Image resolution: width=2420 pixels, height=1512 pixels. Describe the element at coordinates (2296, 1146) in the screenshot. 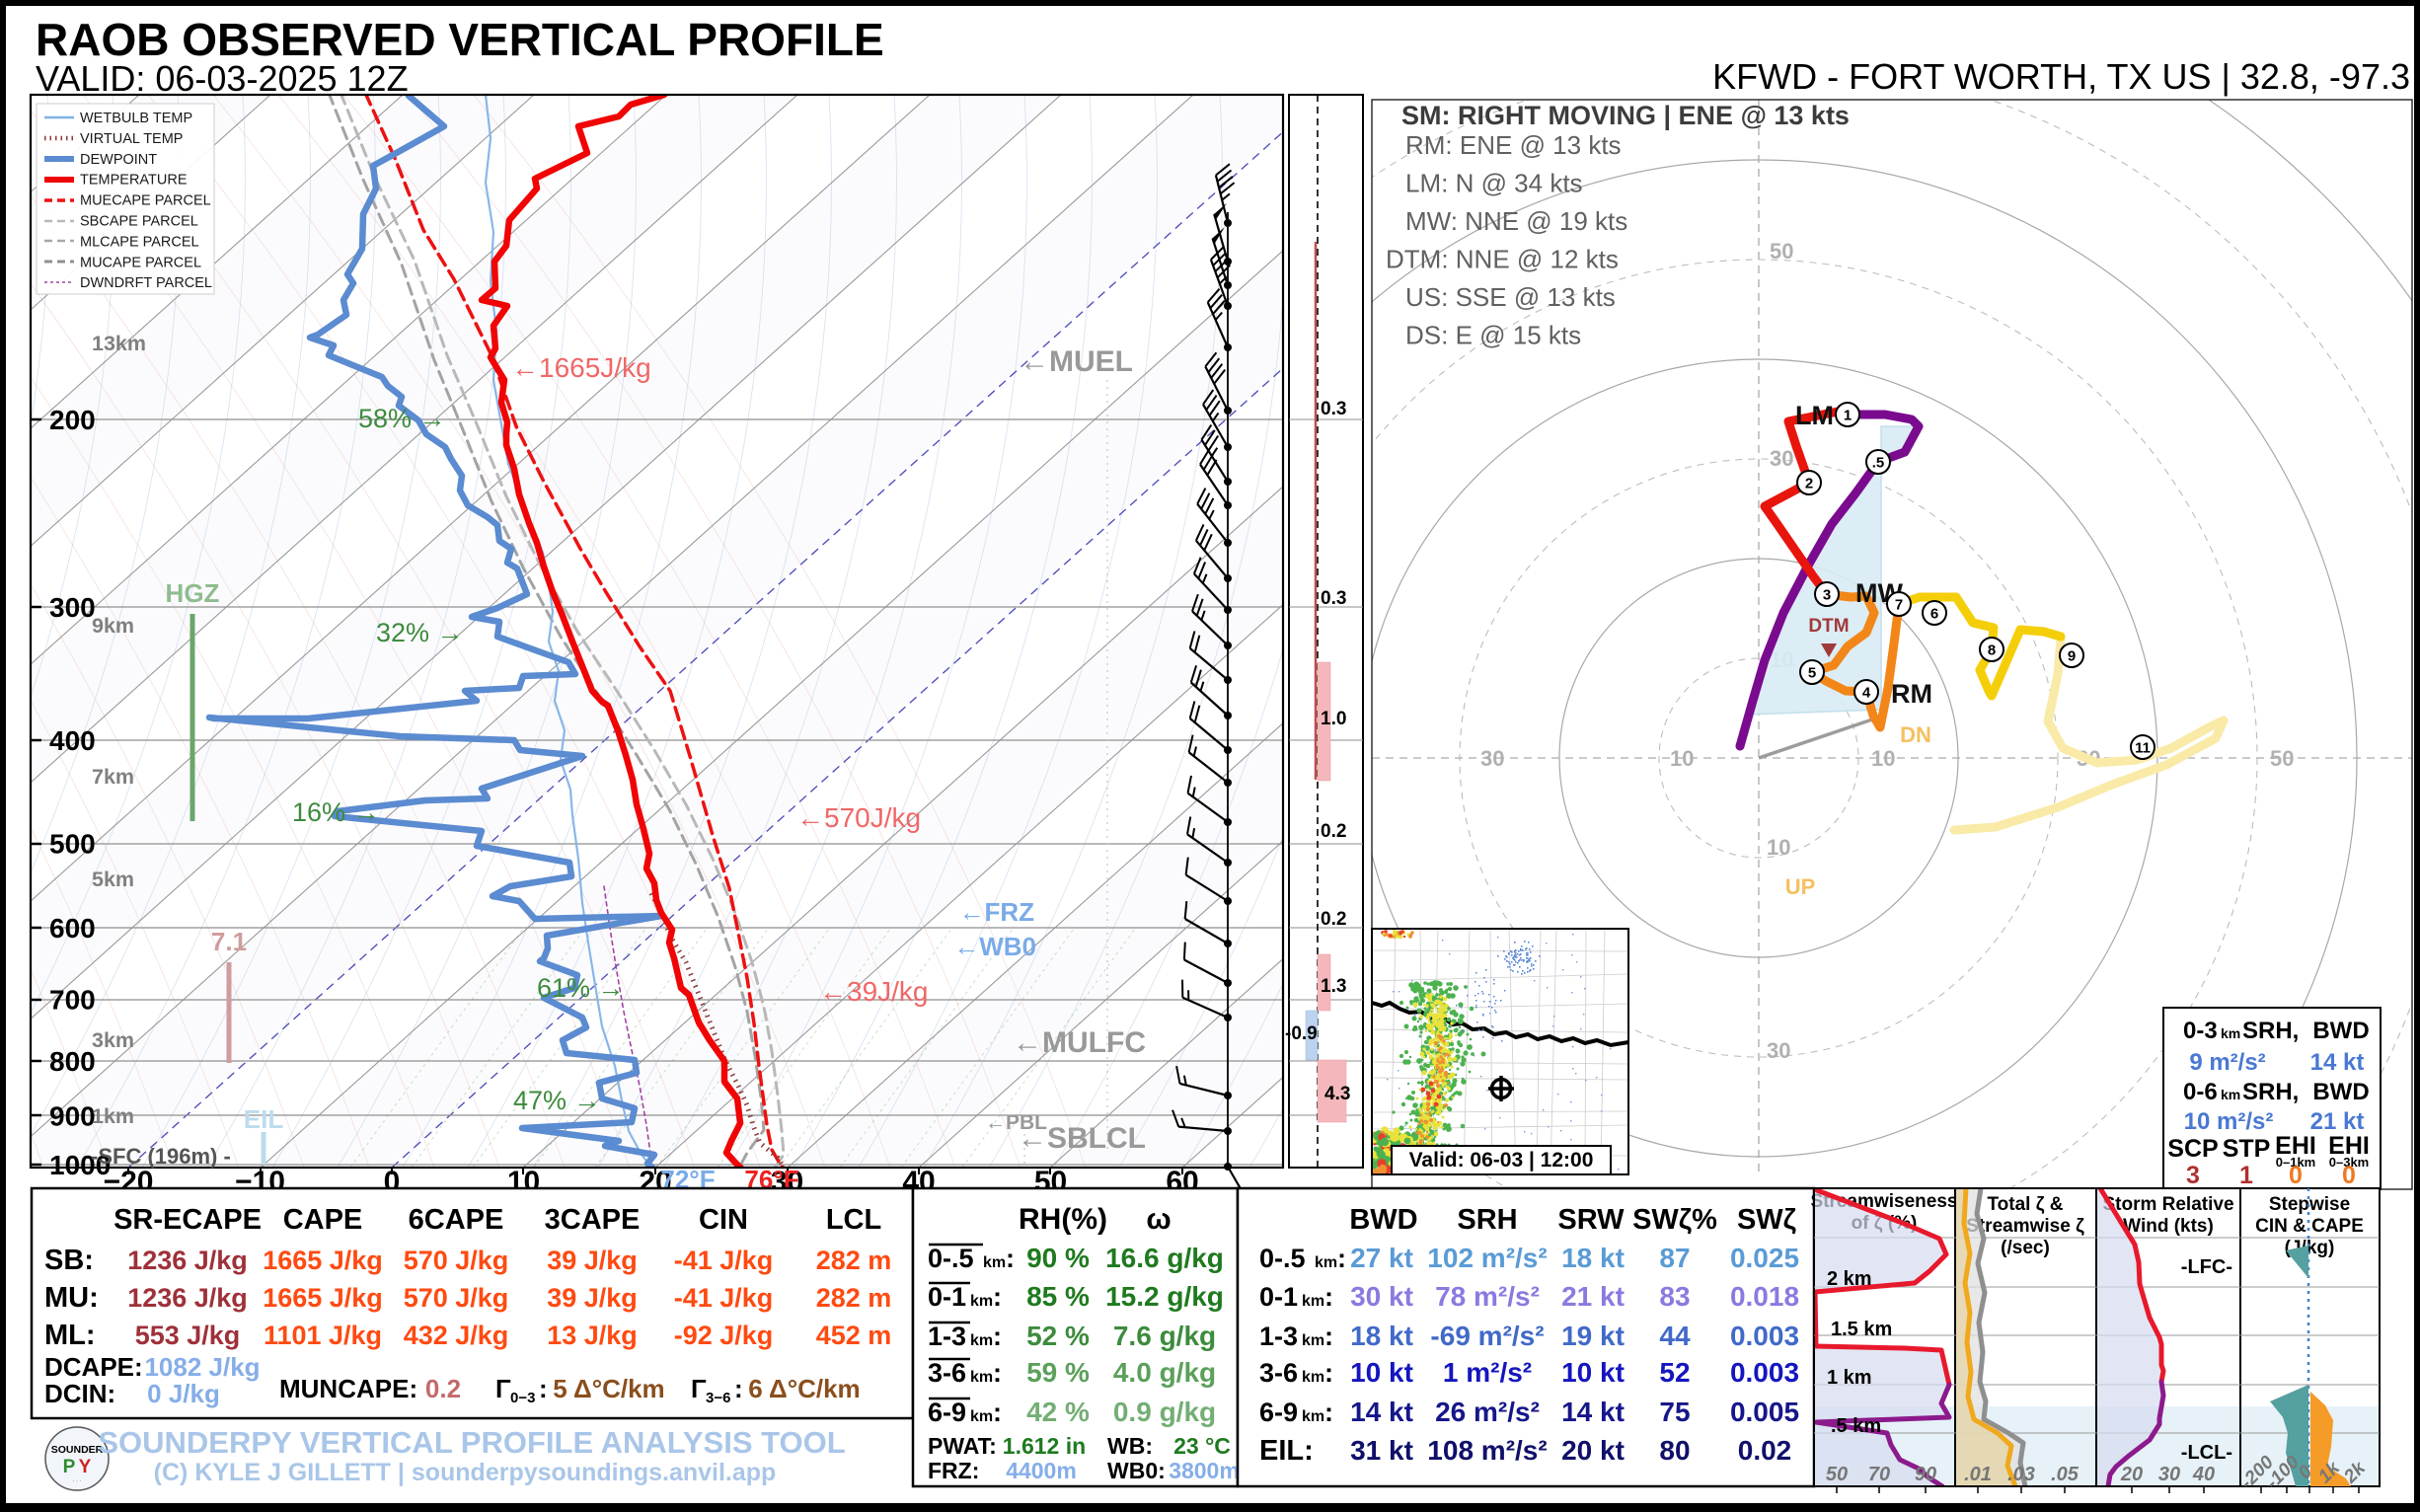

I see `svg-text: EHI` at that location.